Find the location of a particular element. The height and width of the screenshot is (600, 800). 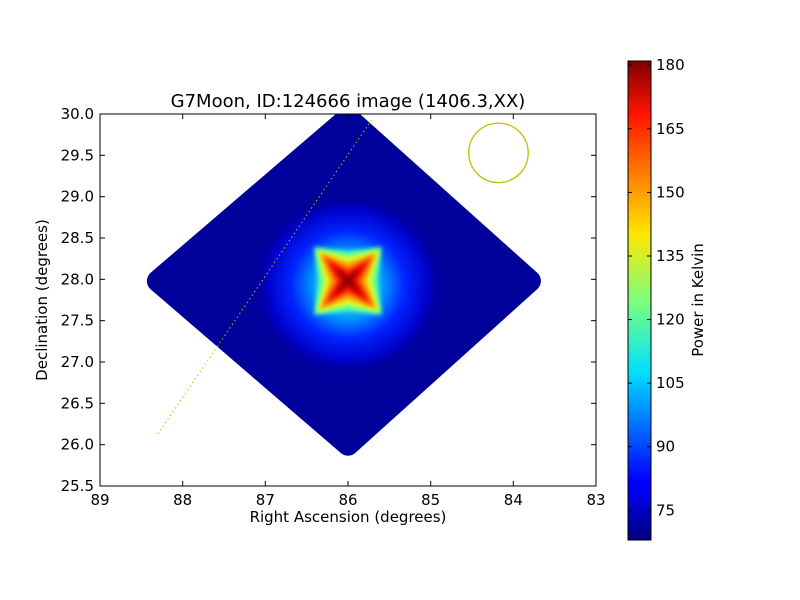

y-tick-label: 27.0 is located at coordinates (77, 362).